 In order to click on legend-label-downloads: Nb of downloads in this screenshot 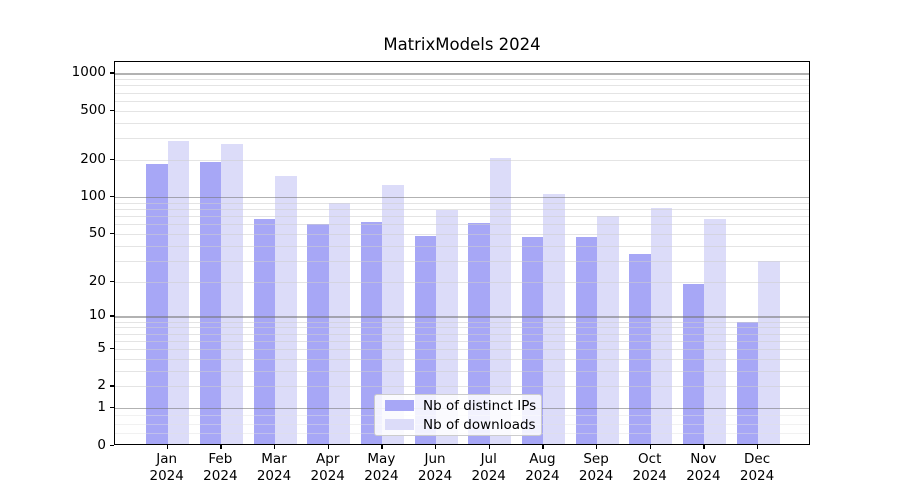, I will do `click(479, 424)`.